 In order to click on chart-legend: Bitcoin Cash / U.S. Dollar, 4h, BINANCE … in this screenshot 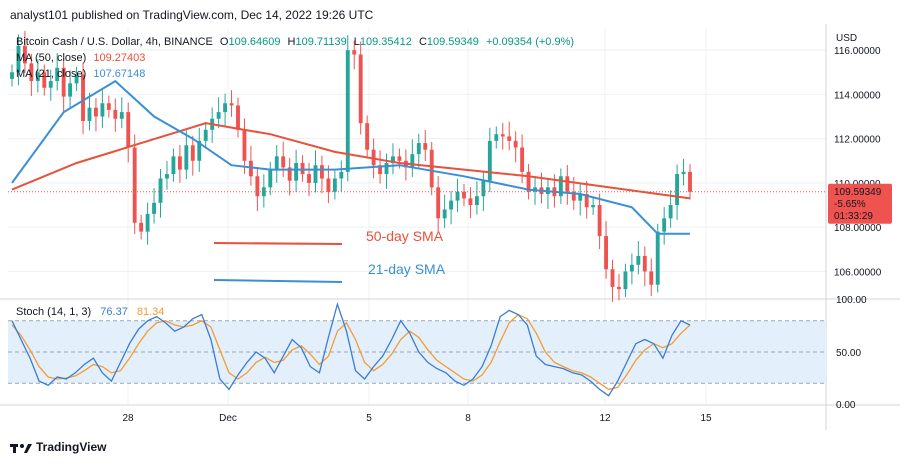, I will do `click(297, 58)`.